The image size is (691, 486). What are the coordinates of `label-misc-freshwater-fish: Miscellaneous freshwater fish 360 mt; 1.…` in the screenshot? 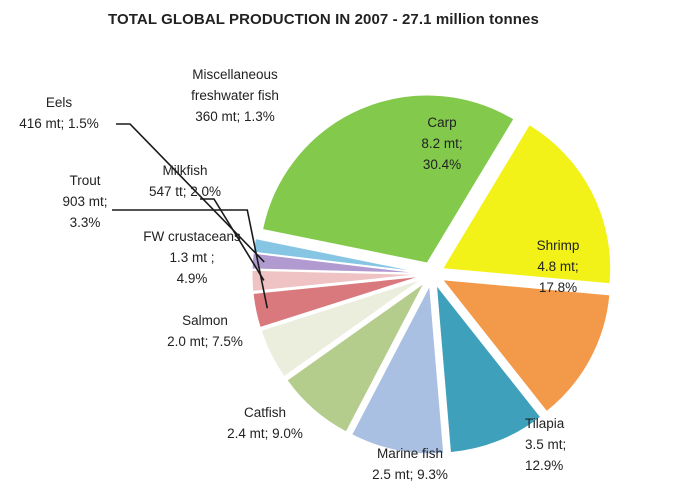 It's located at (235, 95).